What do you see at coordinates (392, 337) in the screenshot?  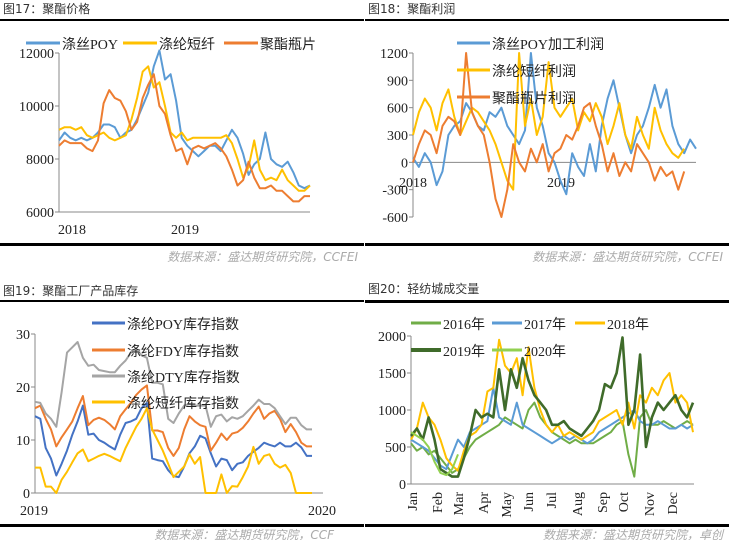 I see `y-tick-label: 2000` at bounding box center [392, 337].